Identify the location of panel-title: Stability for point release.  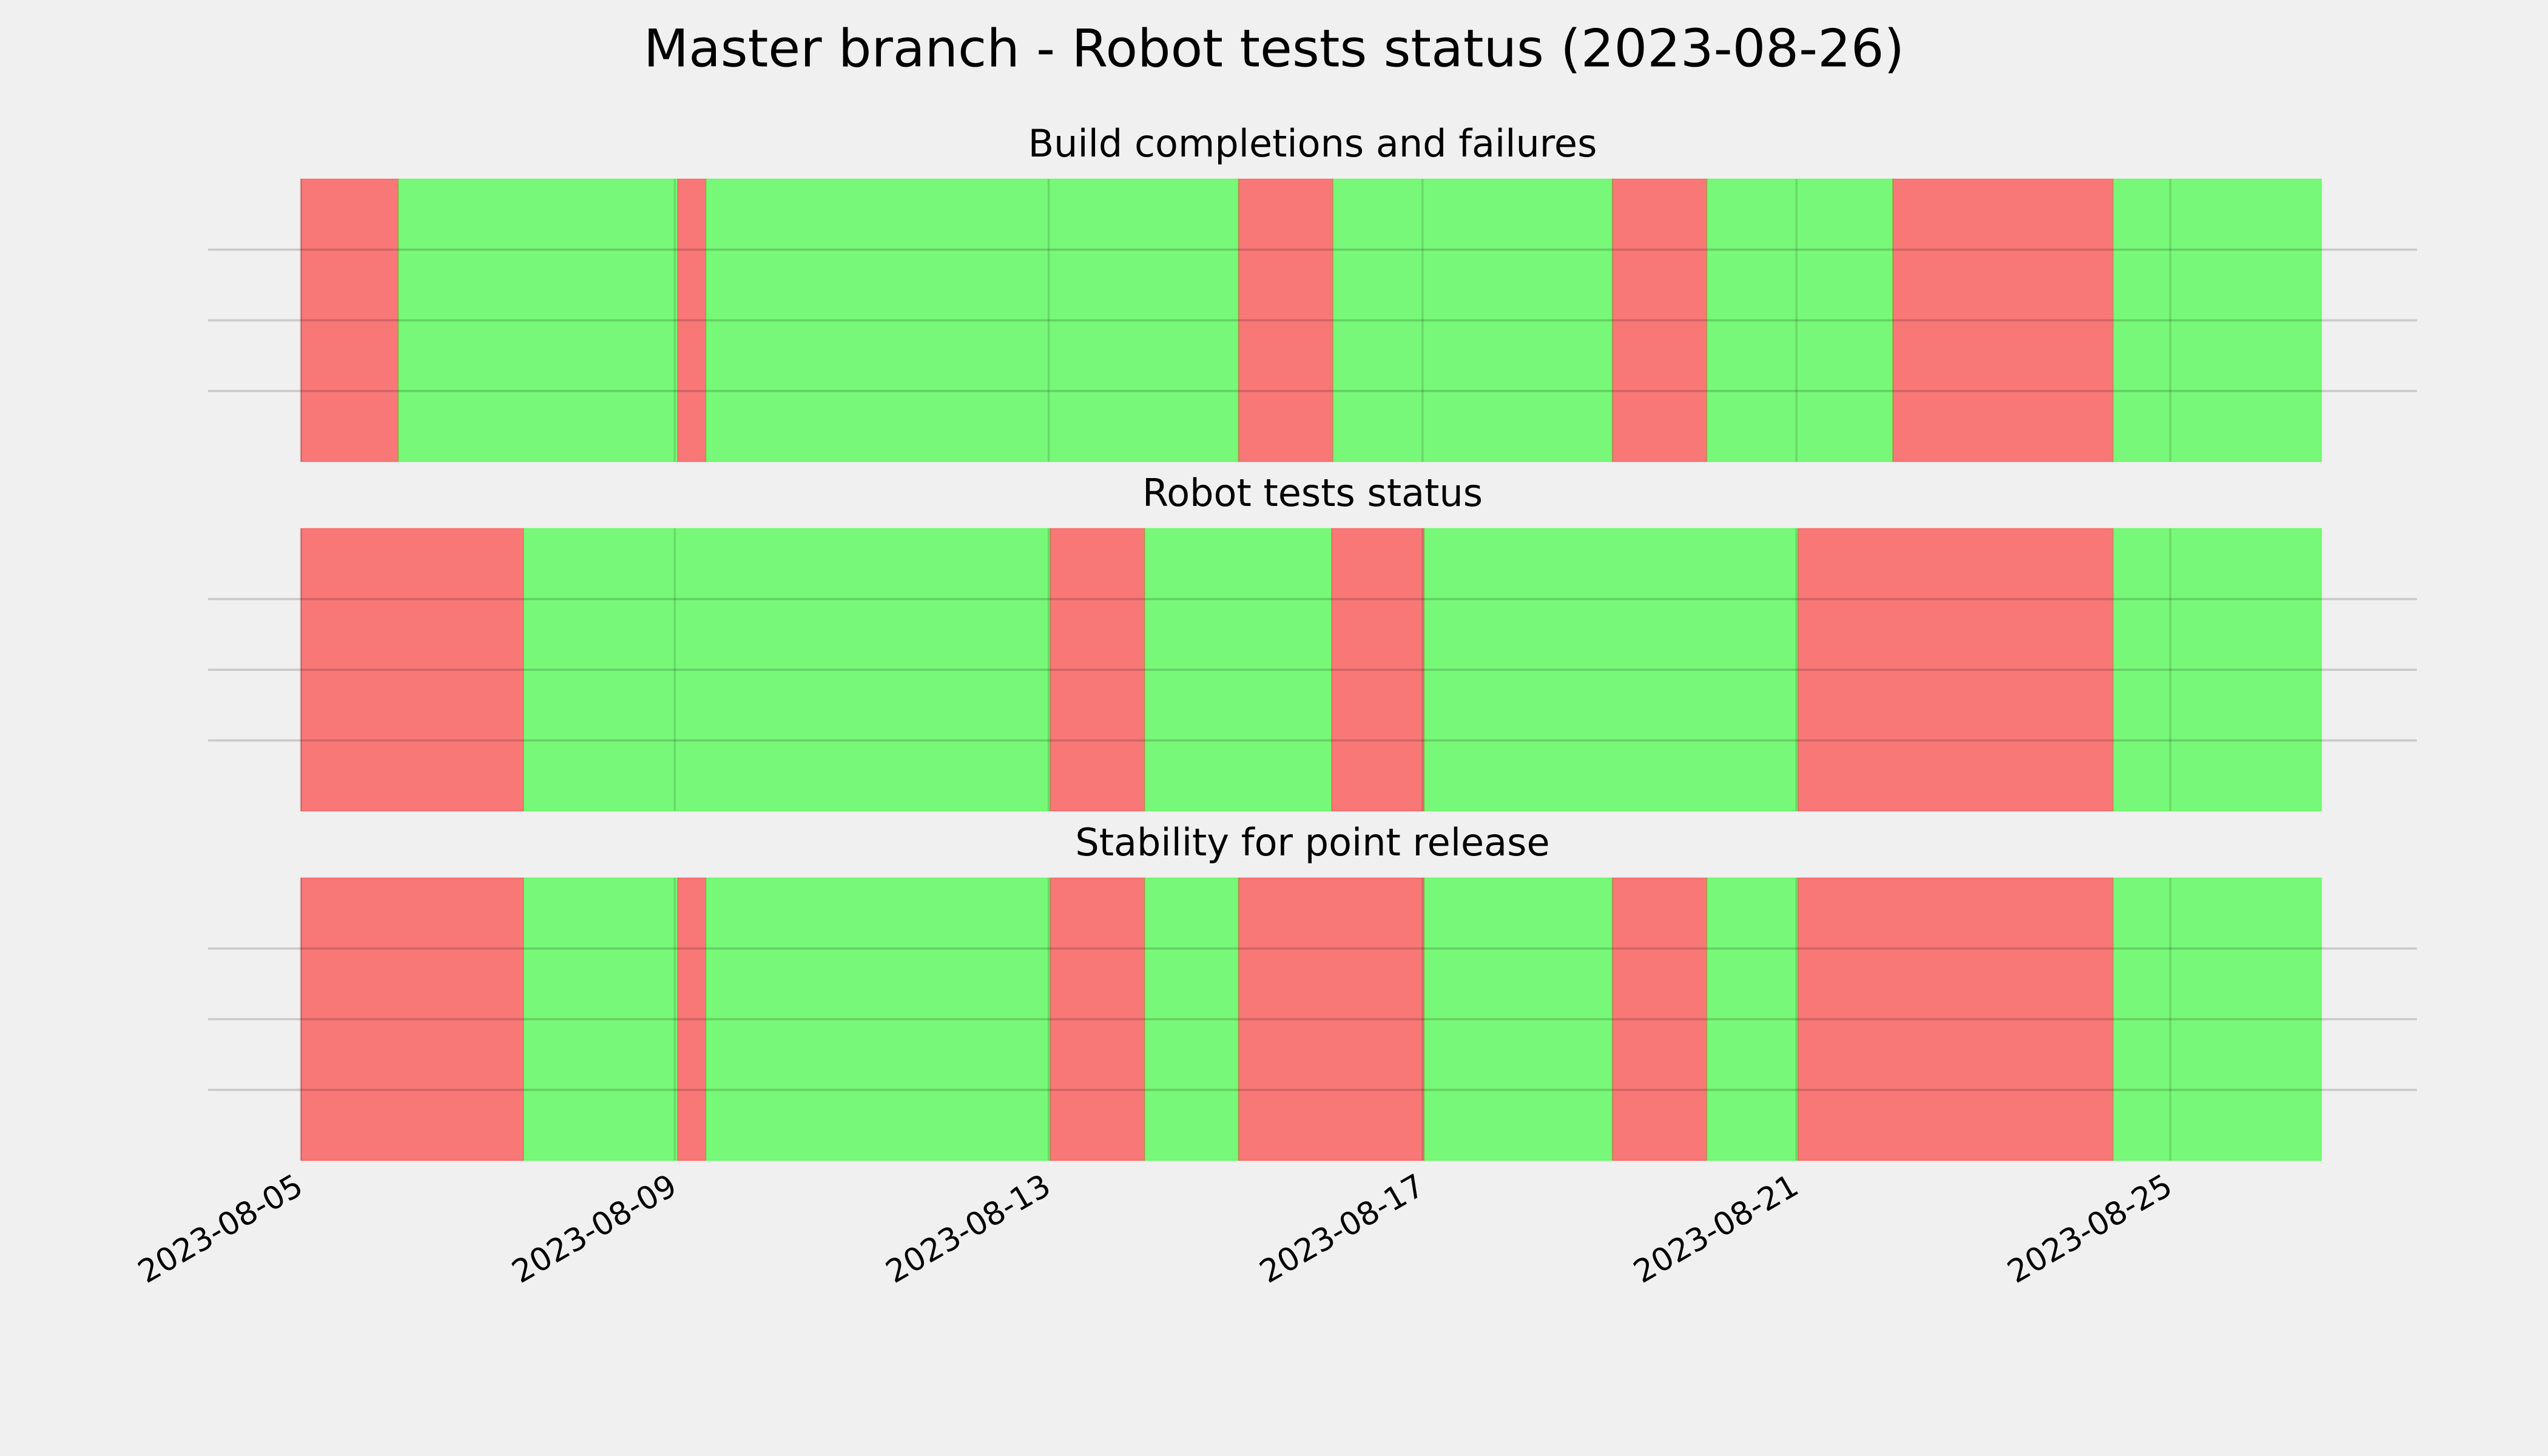
(1312, 842).